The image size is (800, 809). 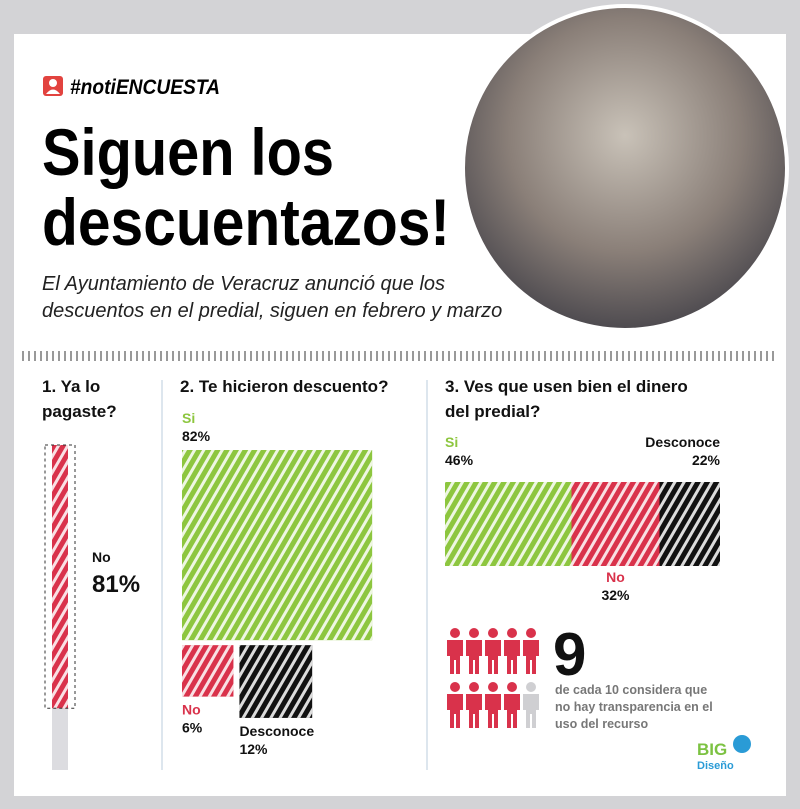 I want to click on question-title: 1. Ya lo, so click(x=71, y=386).